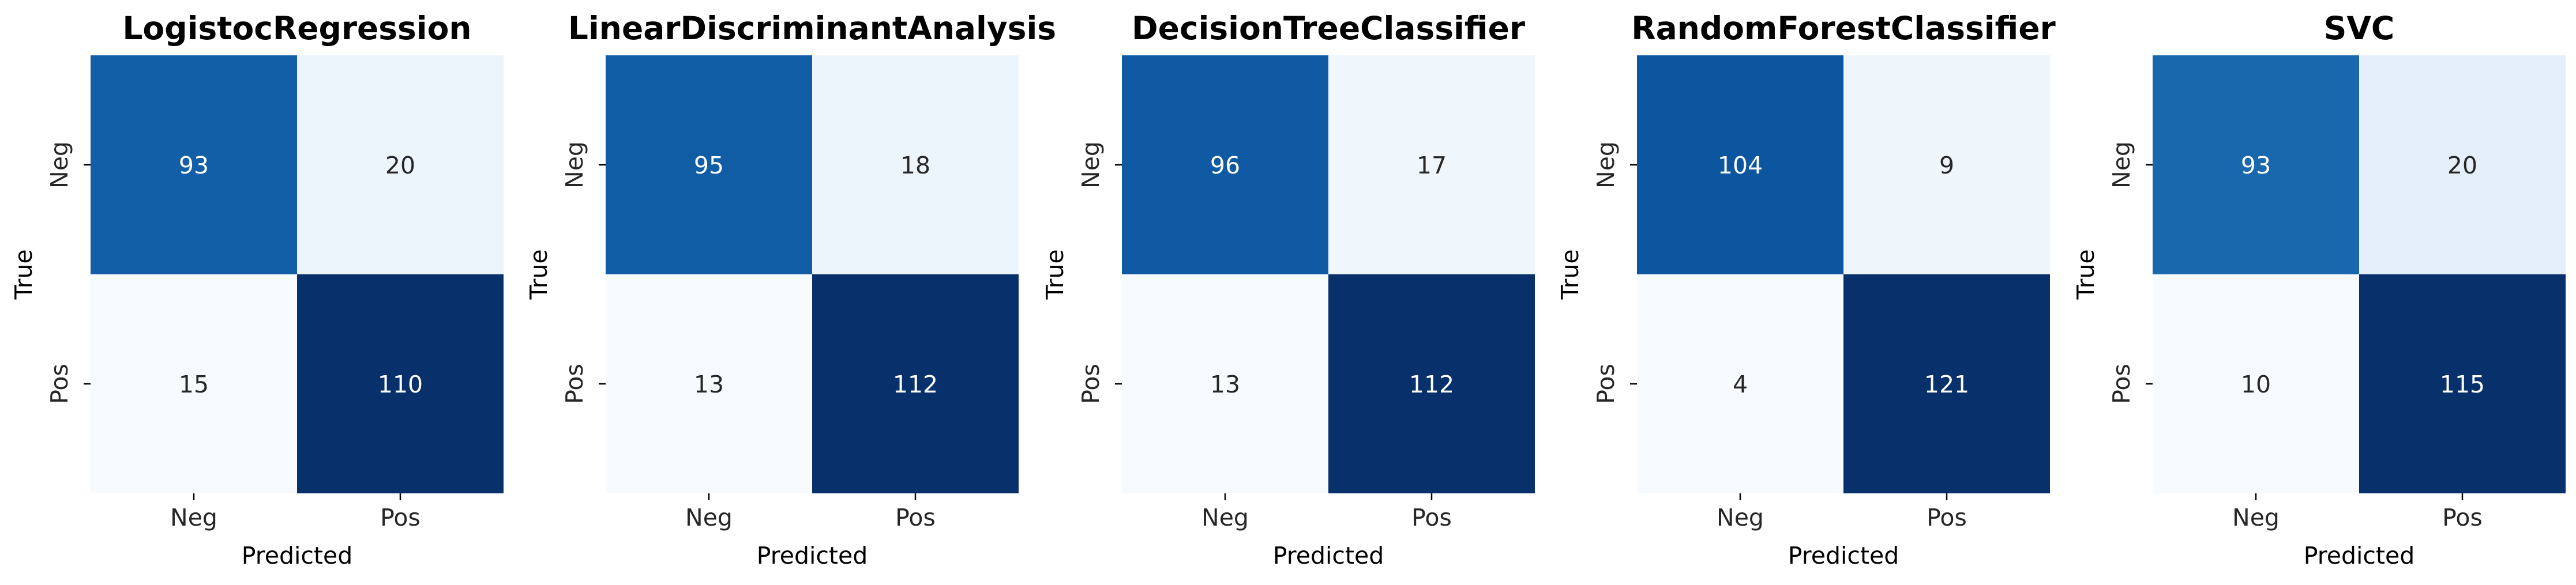  I want to click on cell-value-label: 110, so click(401, 384).